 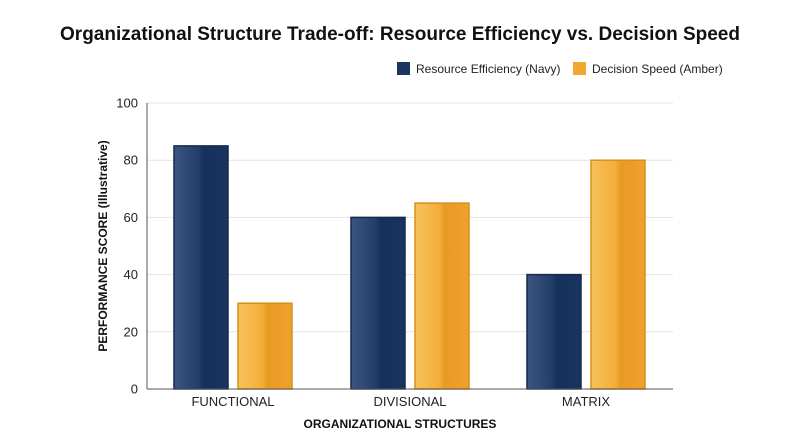 I want to click on y-tick-label: 20, so click(x=131, y=331).